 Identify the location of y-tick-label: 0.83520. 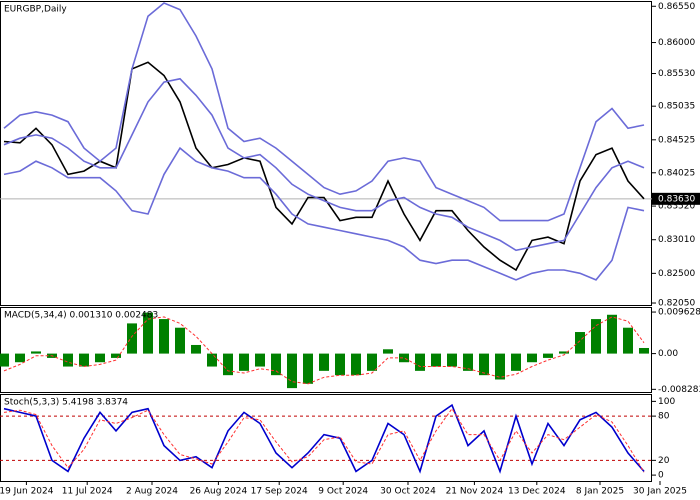
(676, 207).